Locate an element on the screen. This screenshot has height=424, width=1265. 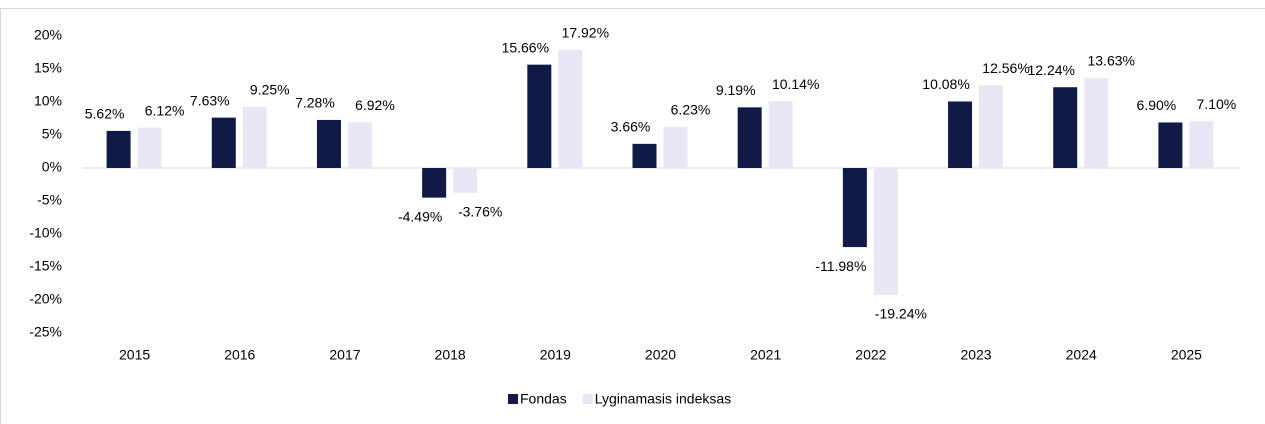
data-label: 9.25% is located at coordinates (270, 90).